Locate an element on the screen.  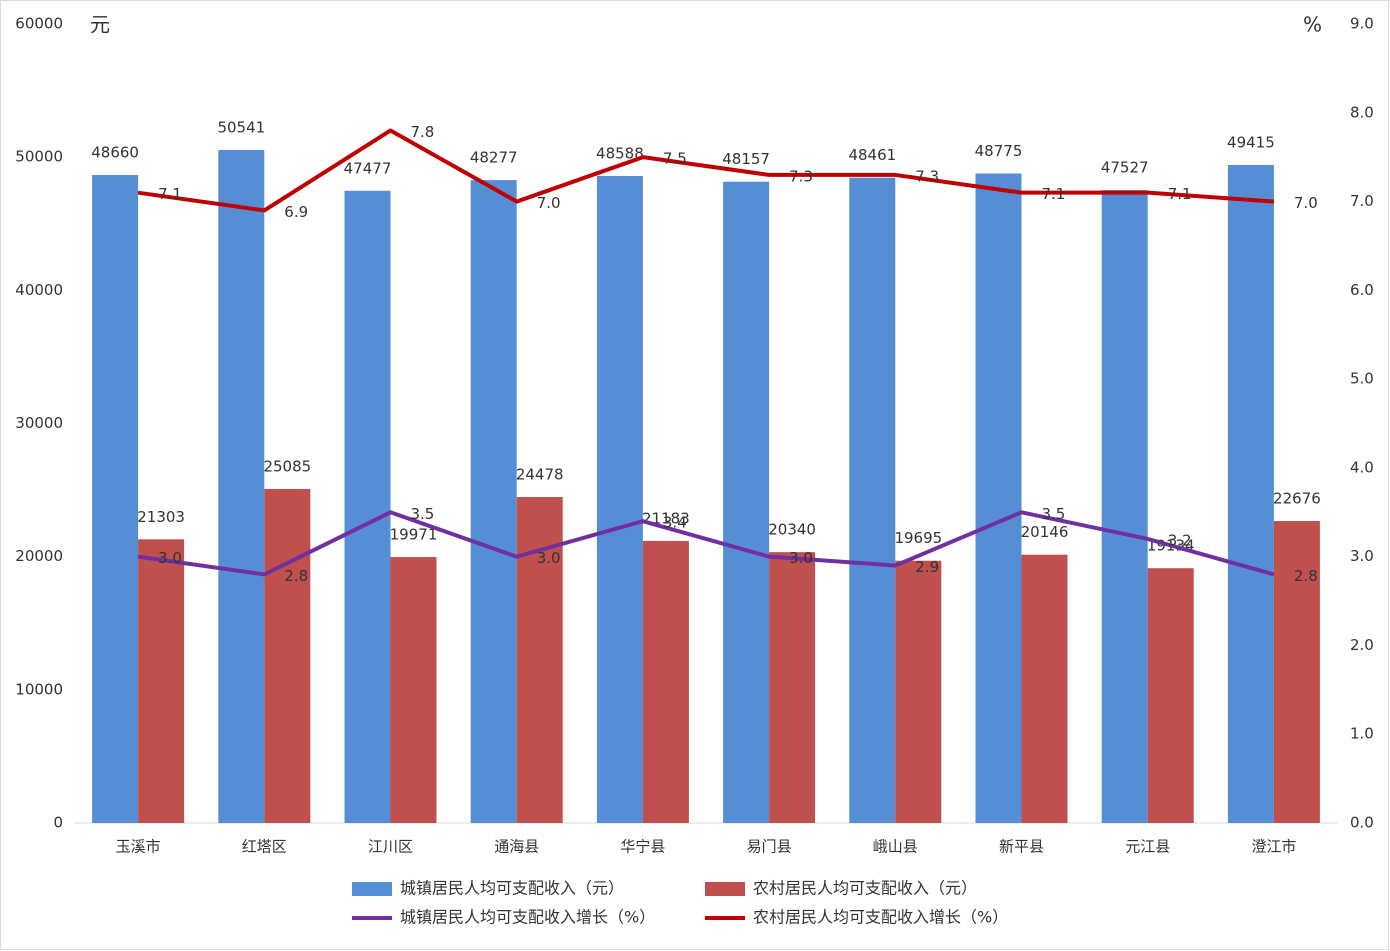
y-tick-label: 50000 is located at coordinates (39, 157).